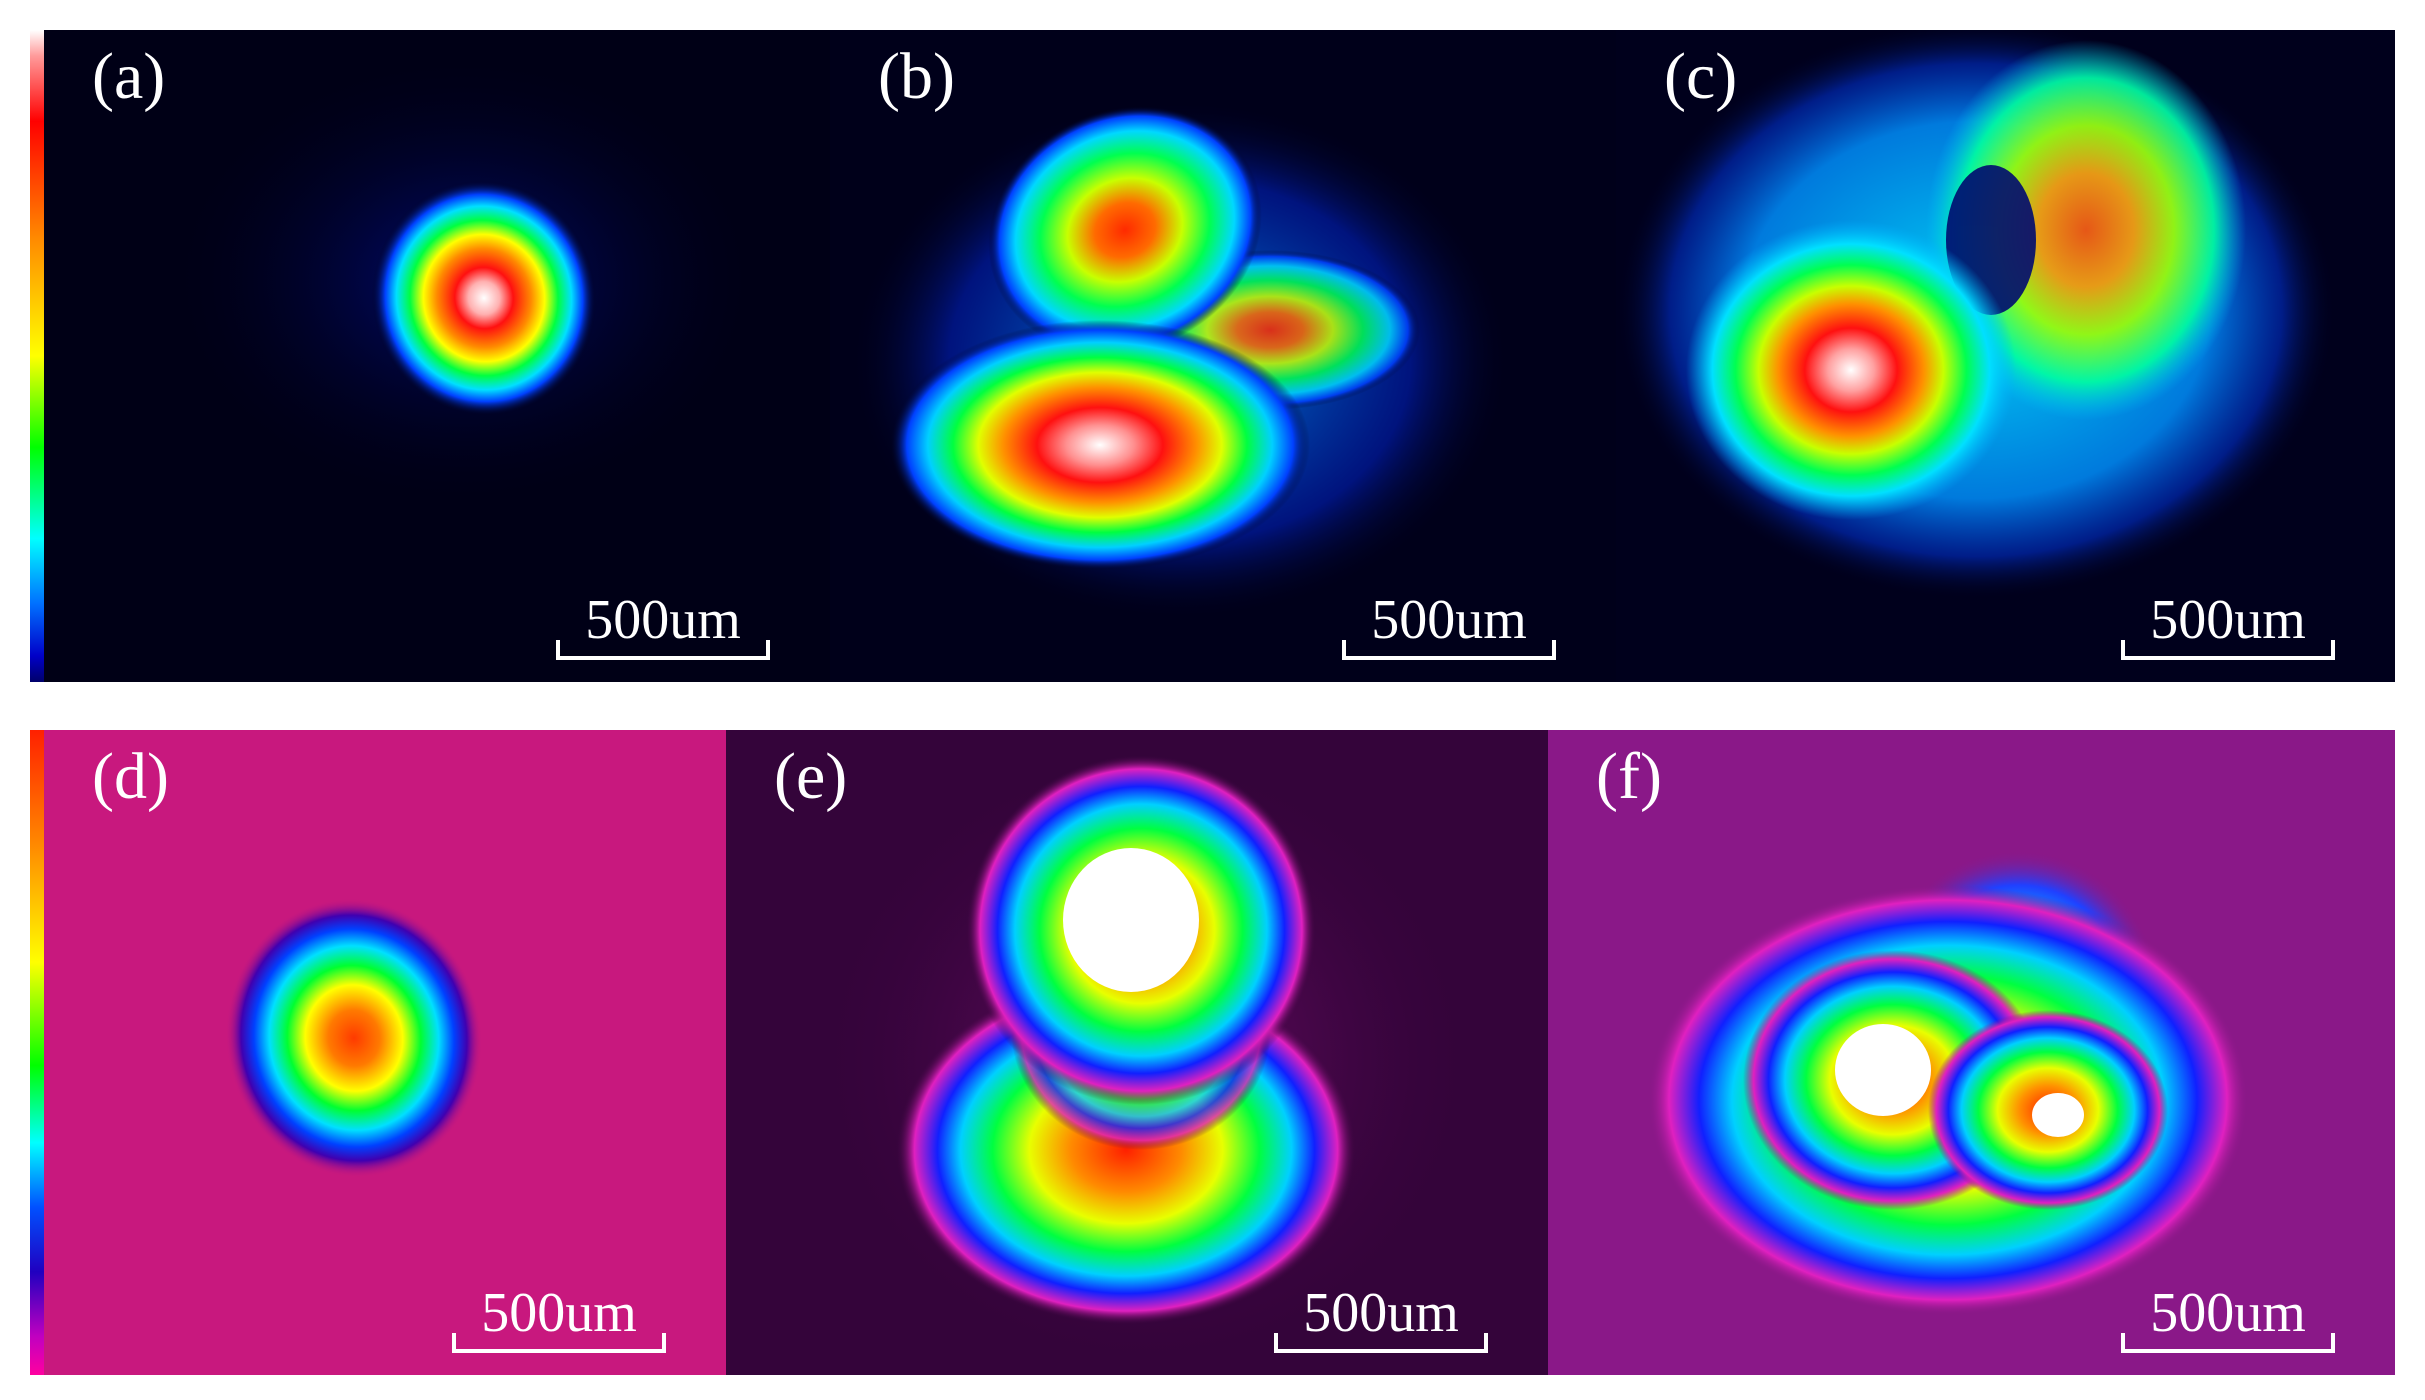  Describe the element at coordinates (1629, 776) in the screenshot. I see `panel-label-f: (f)` at that location.